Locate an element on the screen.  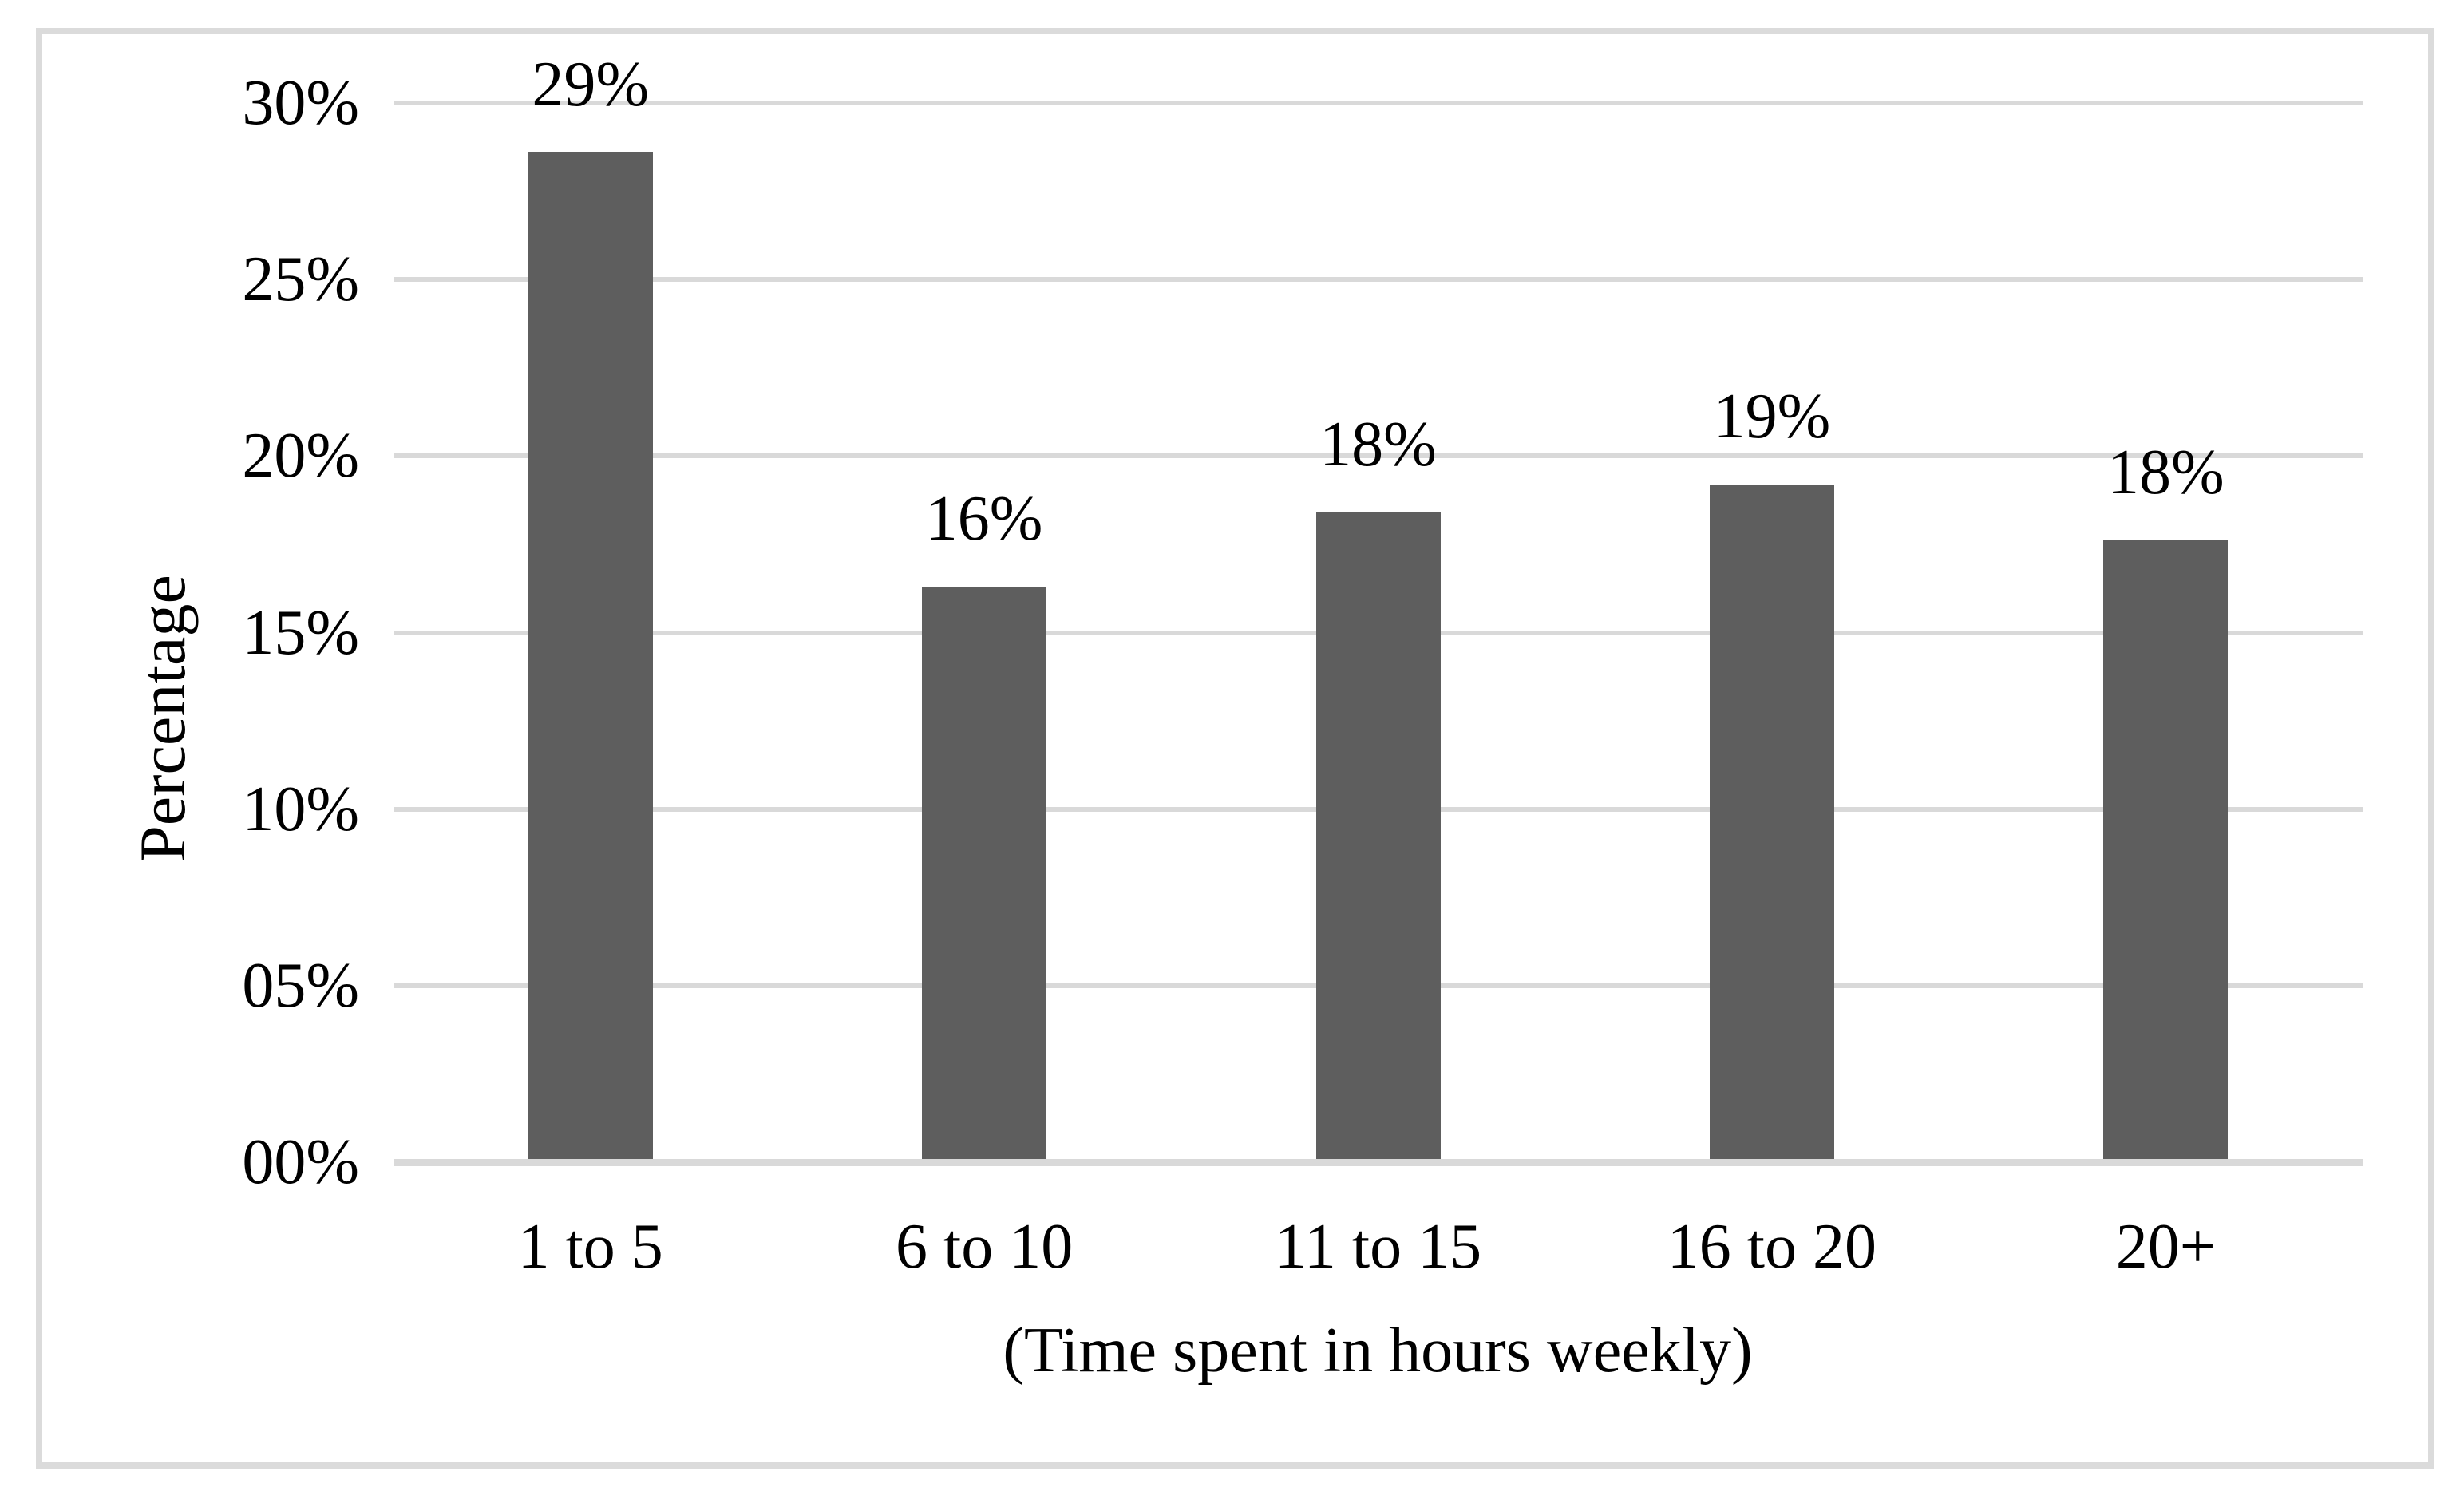
bar-value-label-11-to-15: 18% is located at coordinates (1378, 445).